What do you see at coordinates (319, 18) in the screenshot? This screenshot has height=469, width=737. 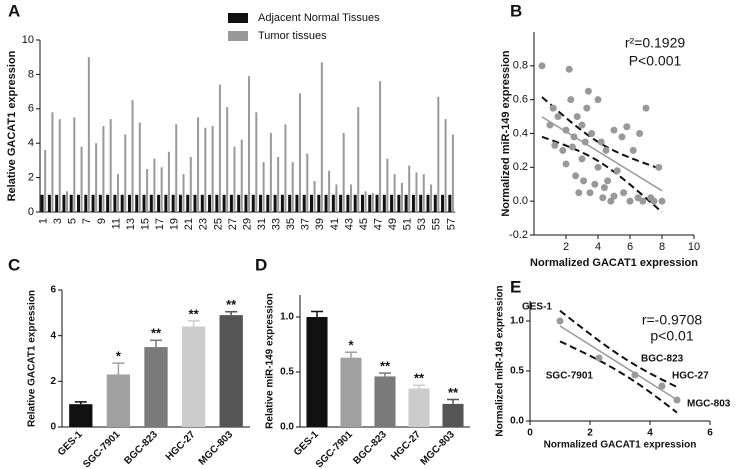 I see `legend-label: Adjacent Normal Tissues` at bounding box center [319, 18].